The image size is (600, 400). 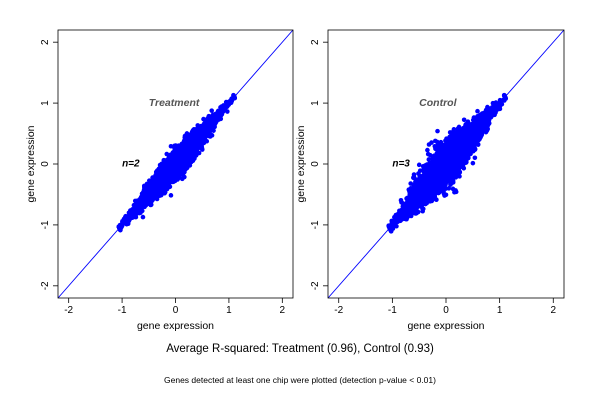 I want to click on x-tick-label: 1, so click(x=229, y=310).